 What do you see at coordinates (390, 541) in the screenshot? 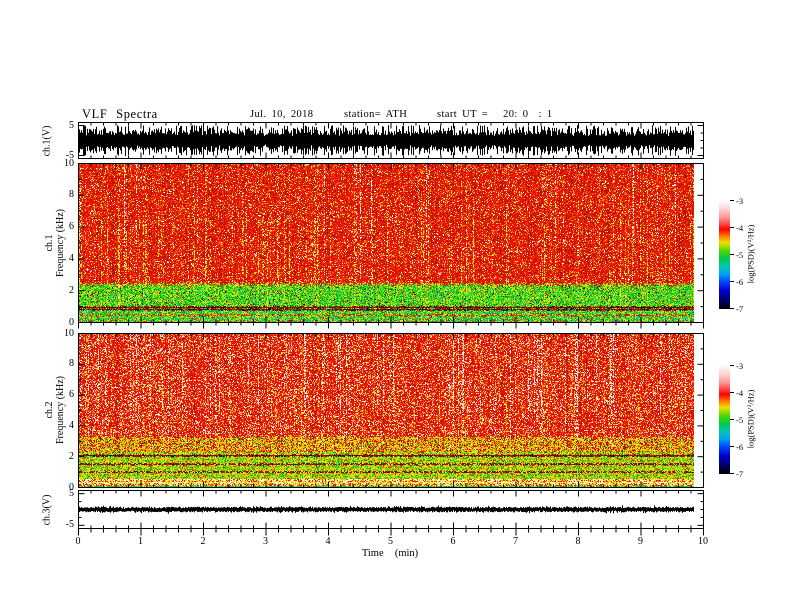
I see `x-tick-label: 5` at bounding box center [390, 541].